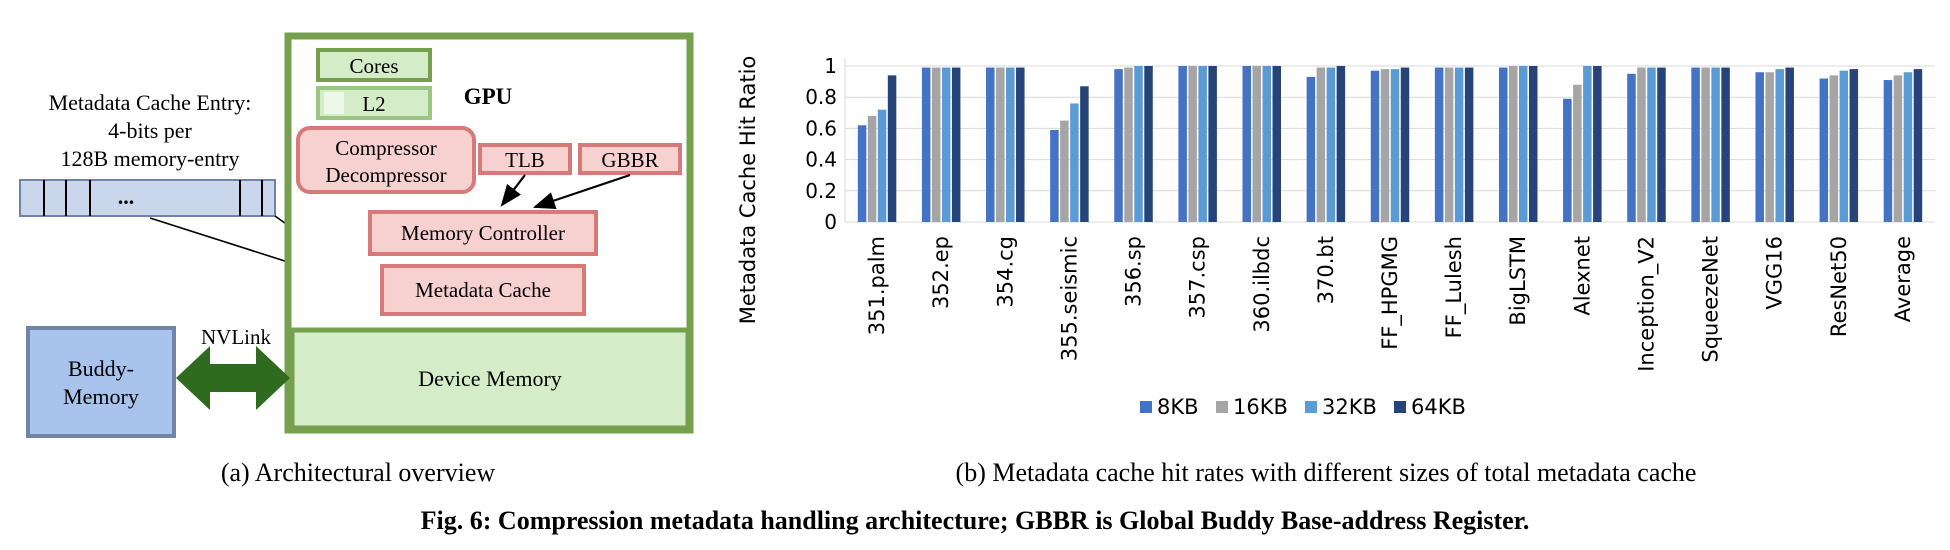 The height and width of the screenshot is (550, 1950). I want to click on y-tick-label: 0.8, so click(821, 97).